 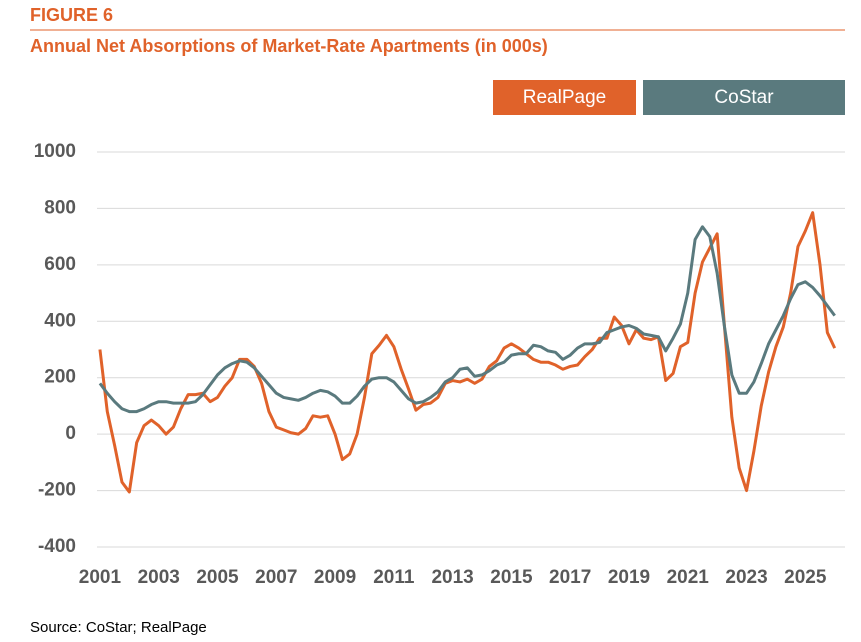 What do you see at coordinates (511, 577) in the screenshot?
I see `x-tick-label: 2015` at bounding box center [511, 577].